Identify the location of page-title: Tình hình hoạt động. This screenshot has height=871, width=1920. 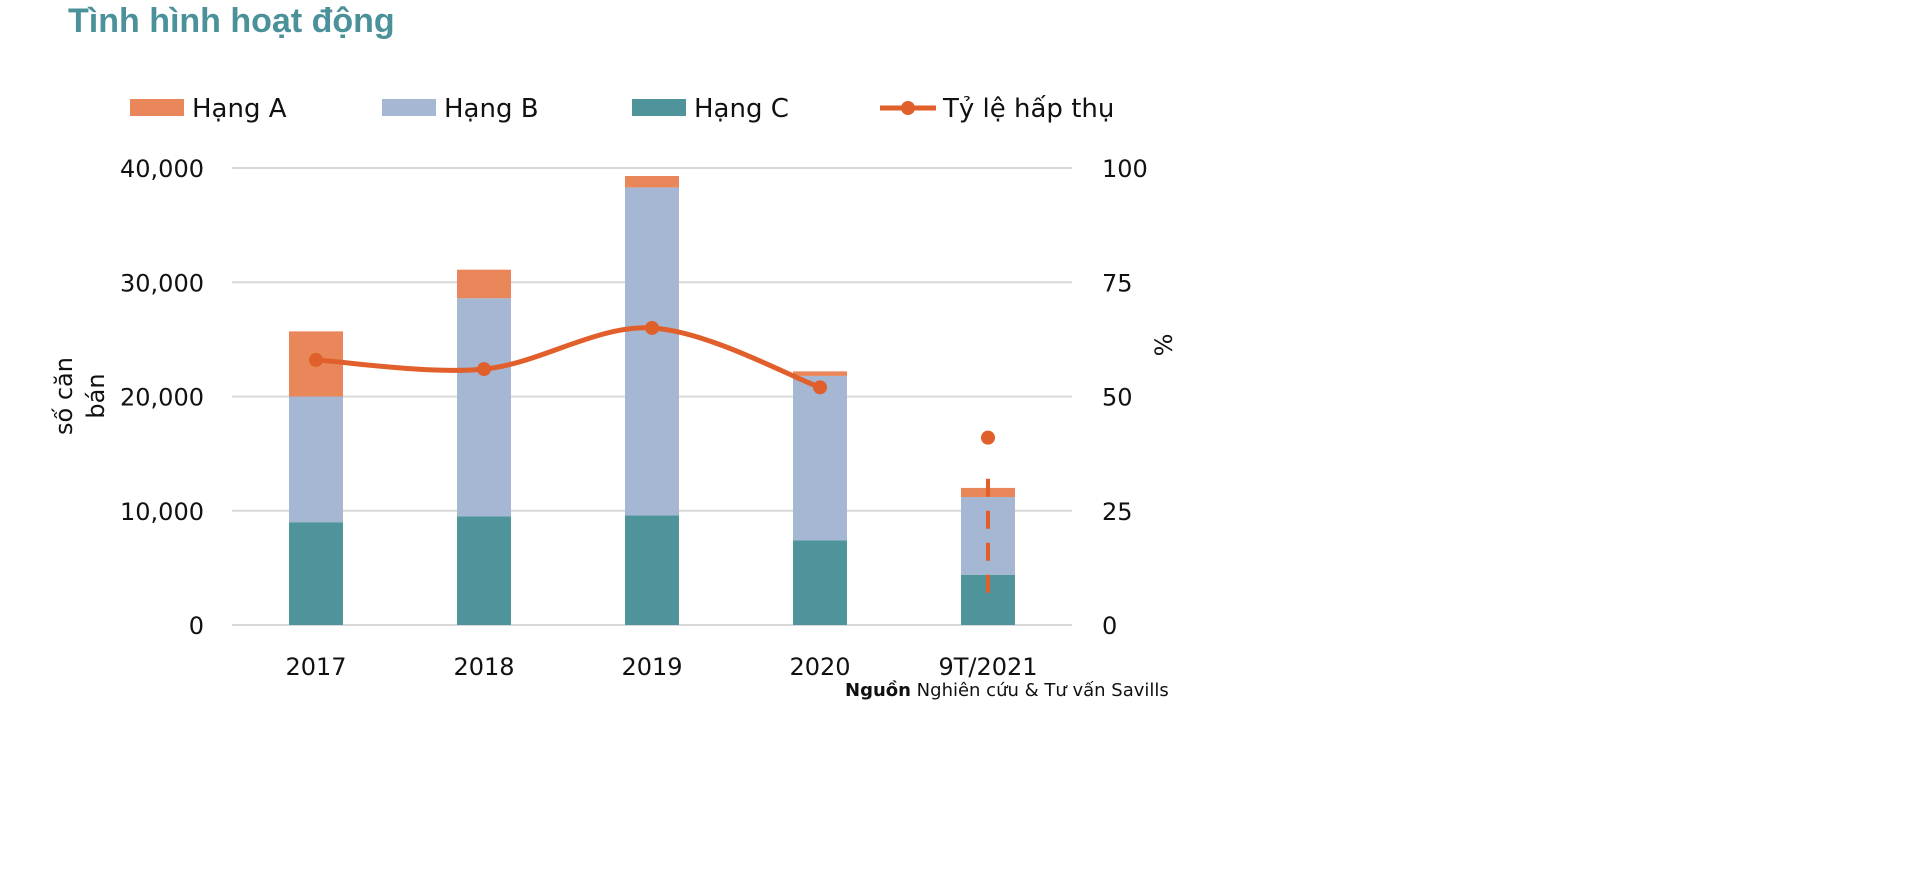
(231, 21).